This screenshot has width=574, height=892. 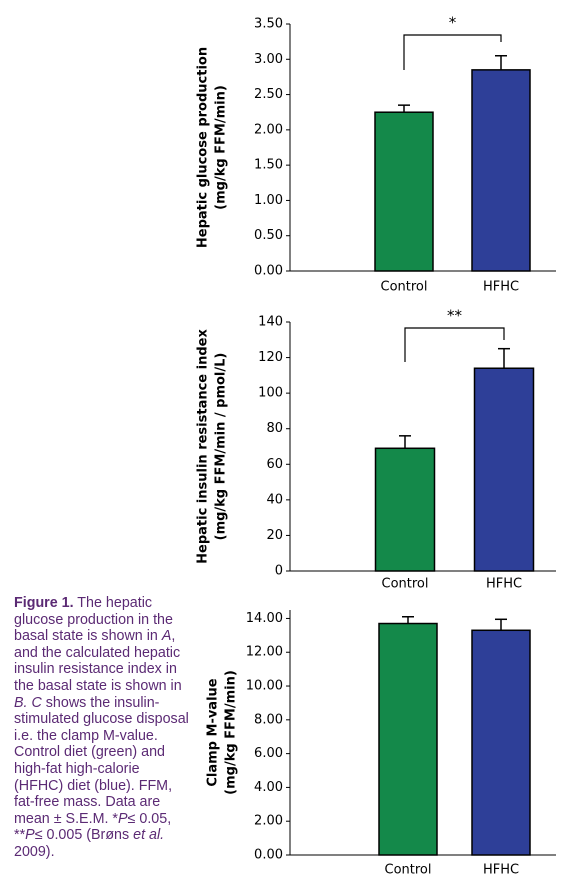 I want to click on y-tick-label: 60, so click(x=274, y=464).